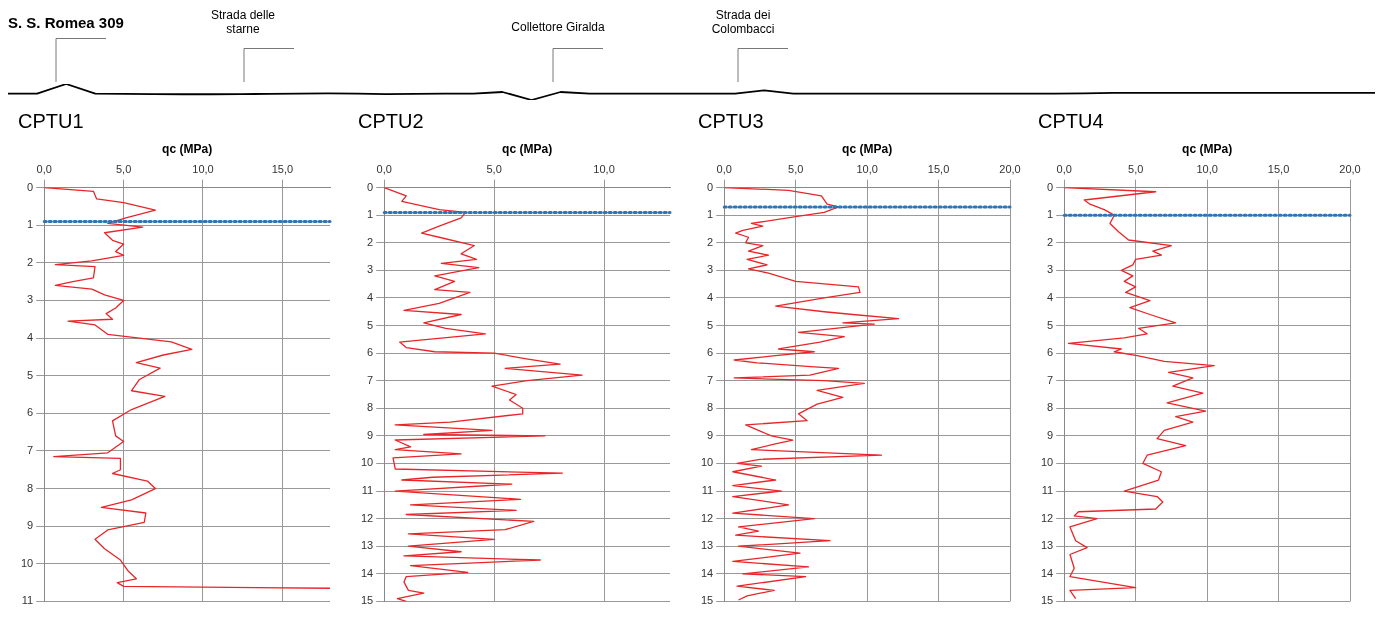 The image size is (1383, 625). Describe the element at coordinates (731, 120) in the screenshot. I see `chart-title: CPTU3` at that location.